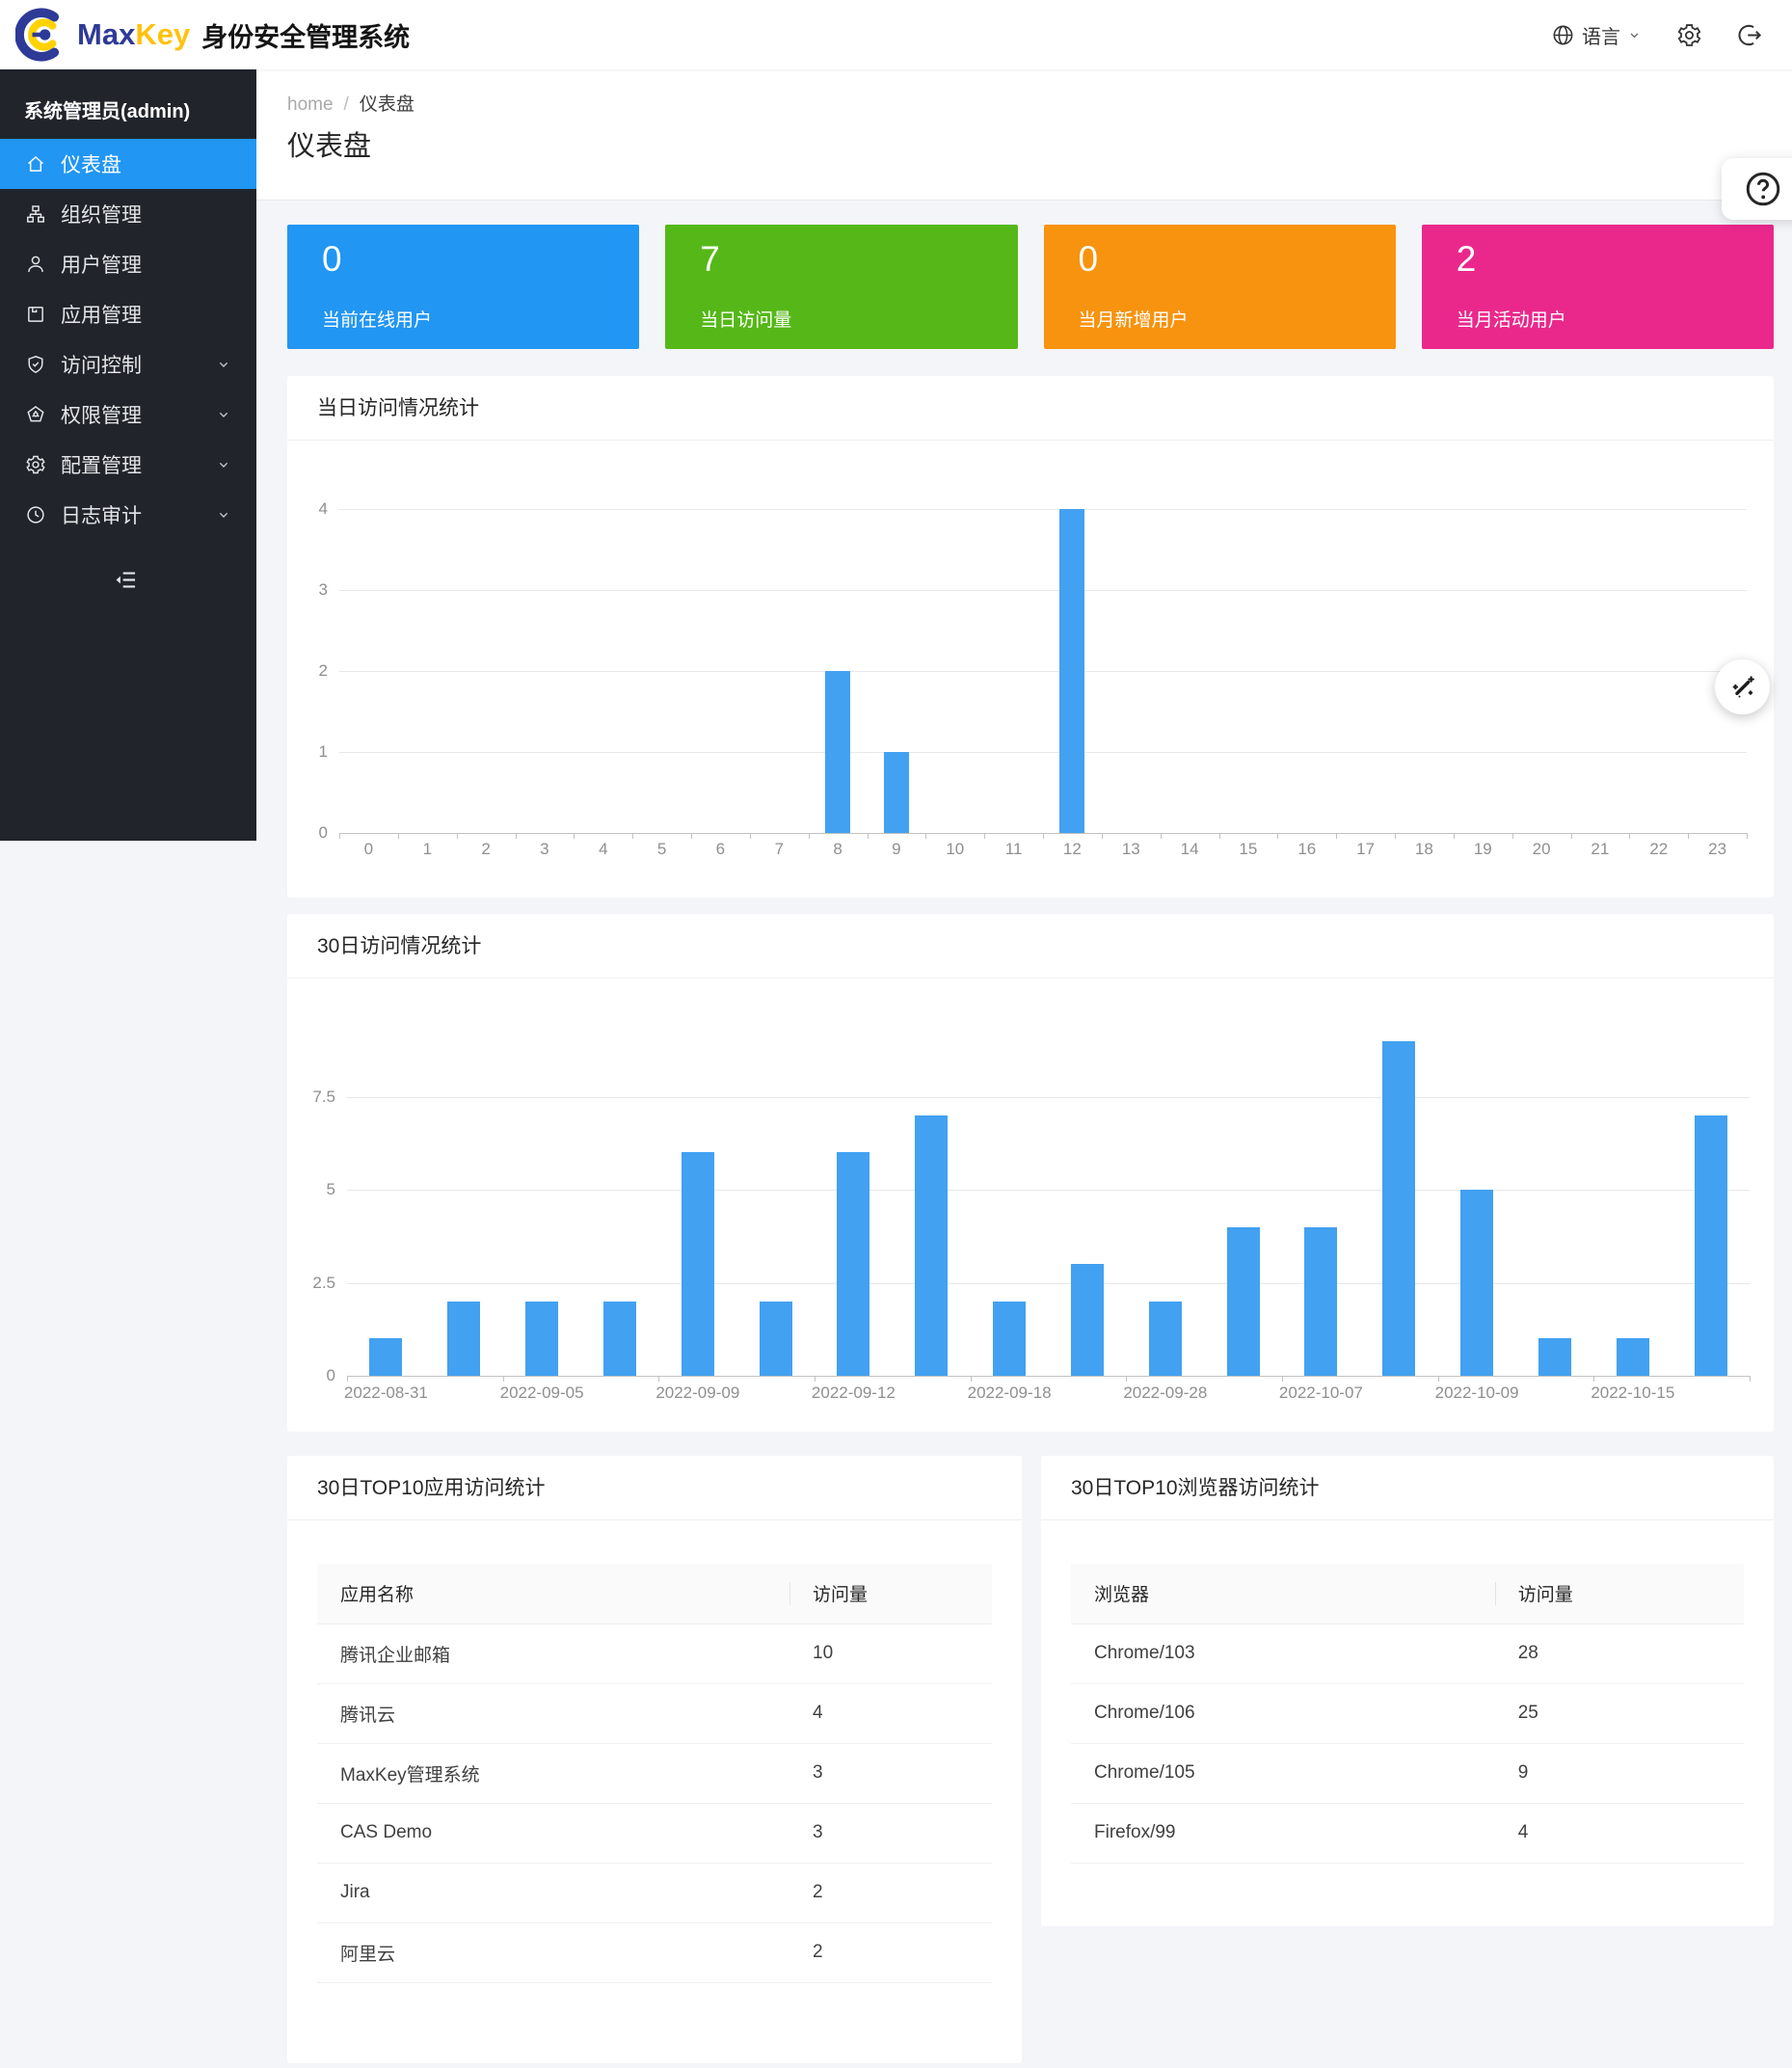  What do you see at coordinates (720, 849) in the screenshot?
I see `x-axis-label: 6` at bounding box center [720, 849].